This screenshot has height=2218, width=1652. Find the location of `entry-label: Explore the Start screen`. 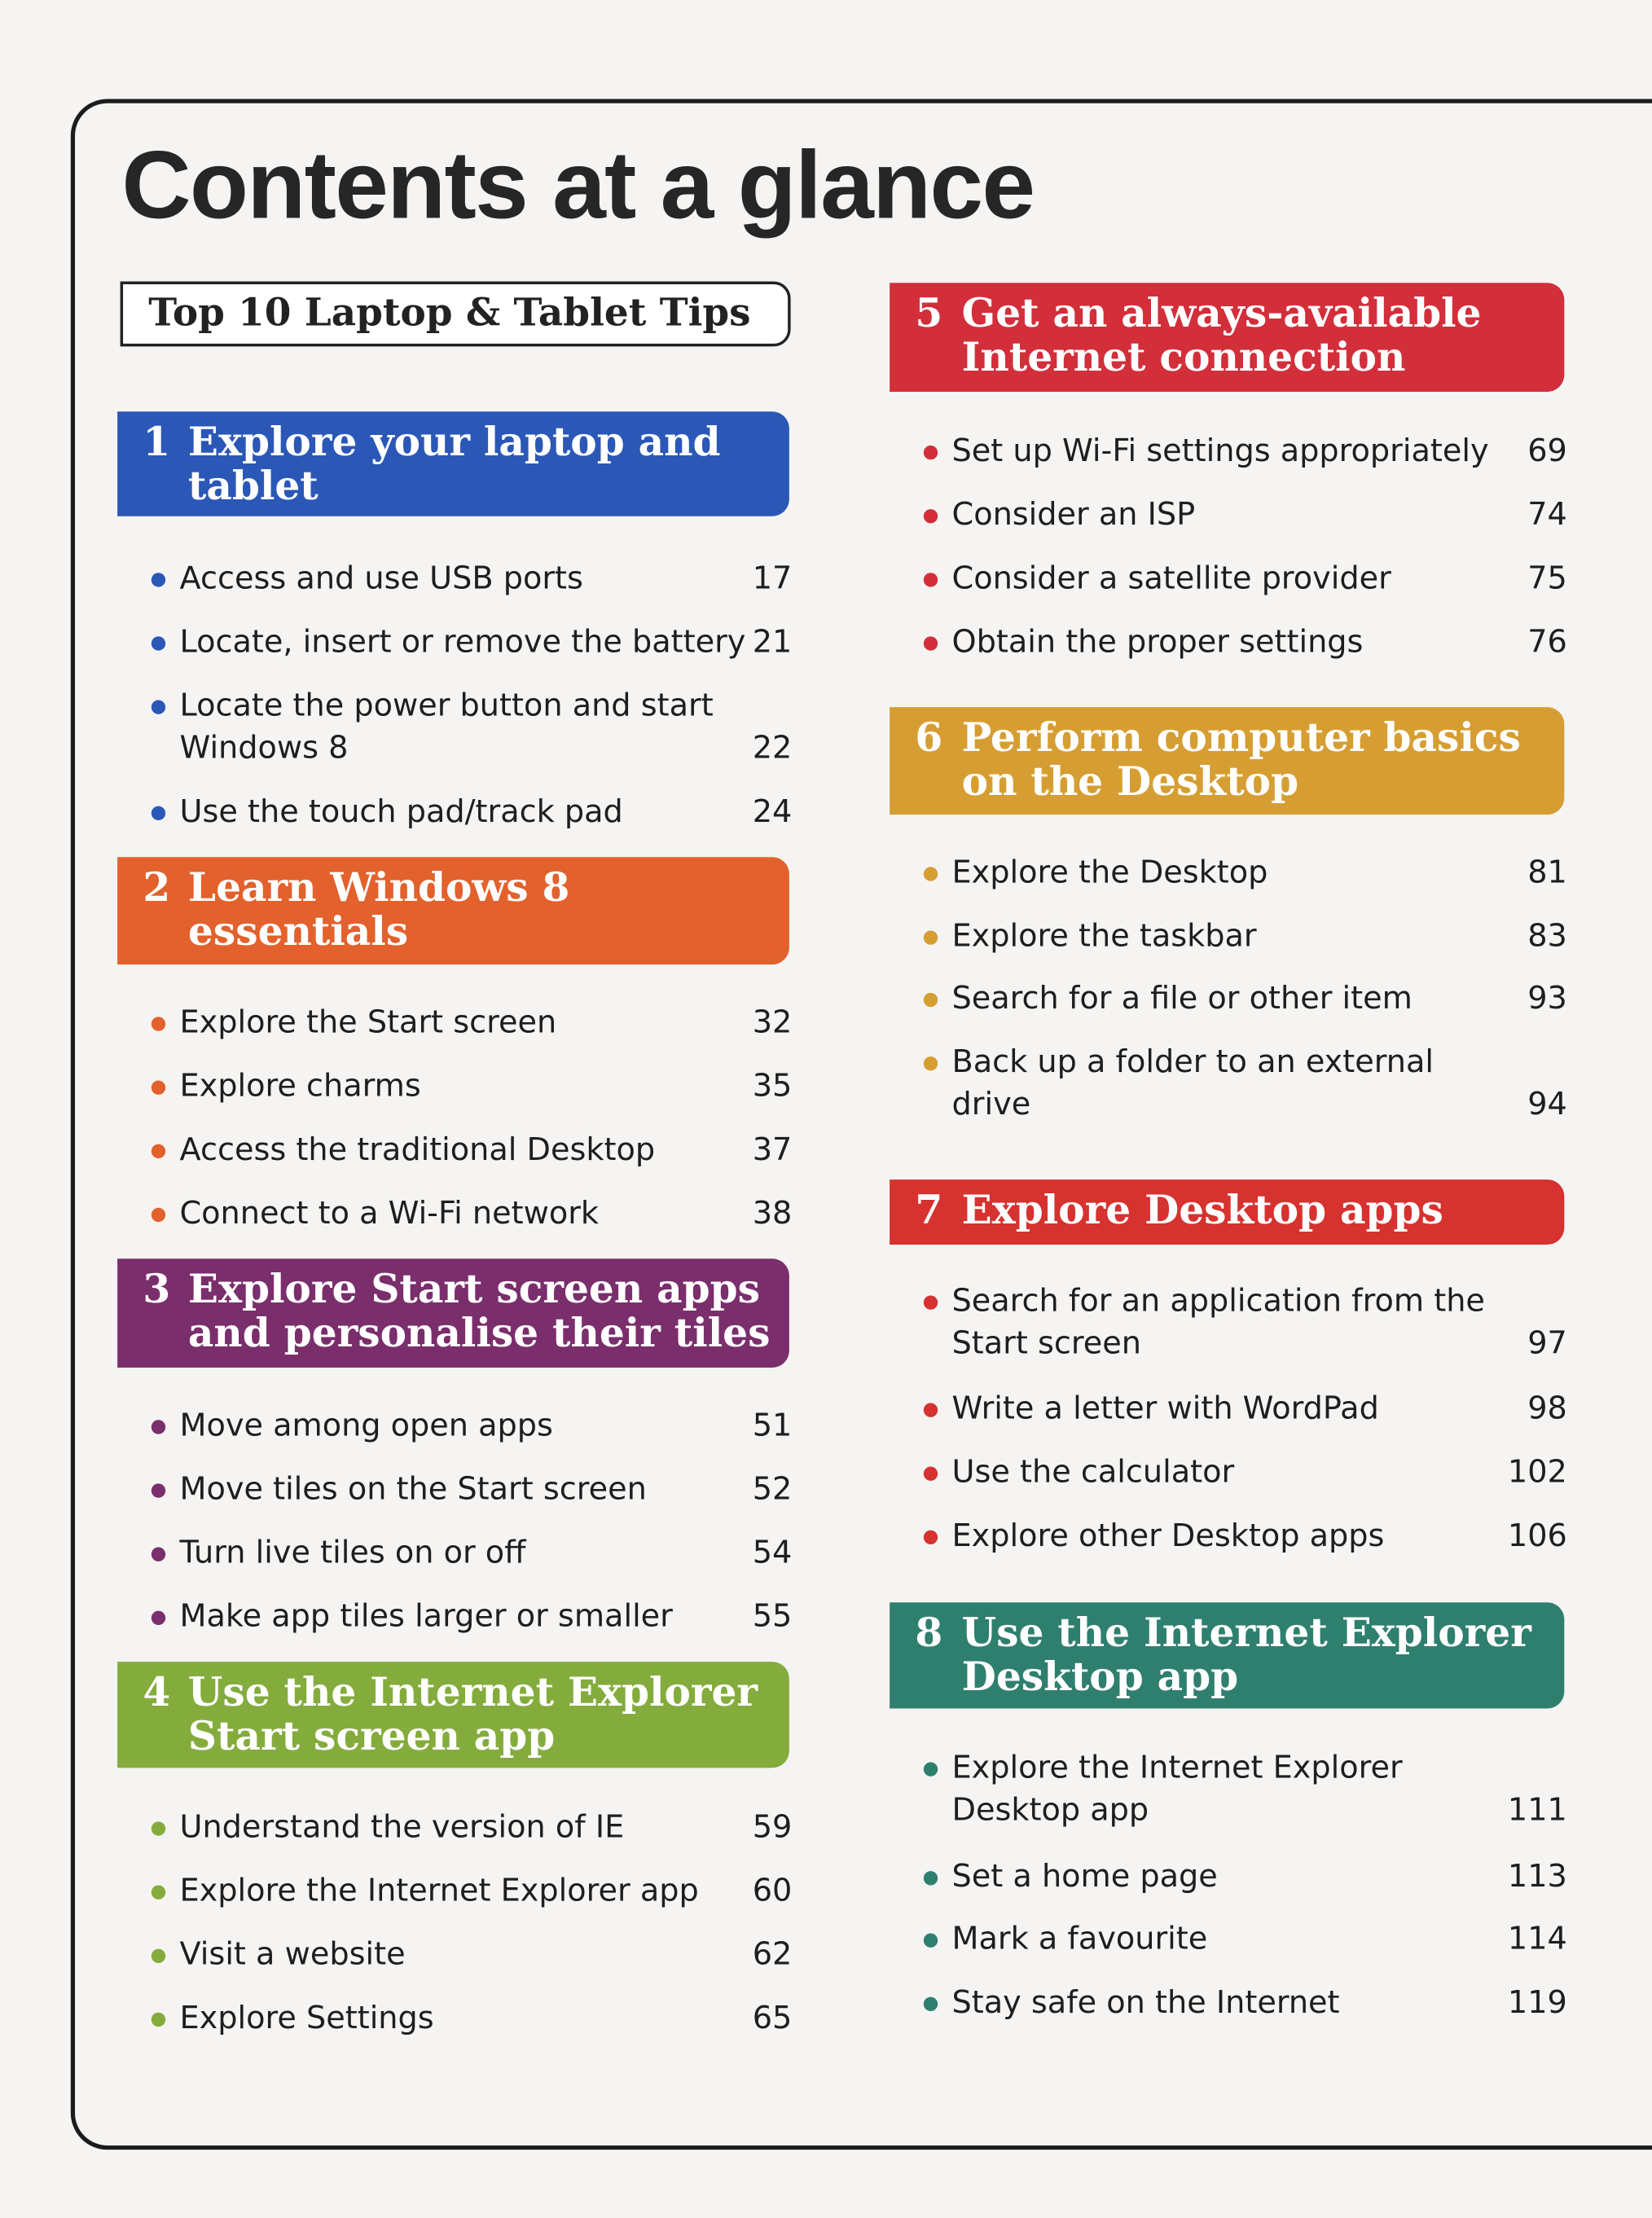

entry-label: Explore the Start screen is located at coordinates (368, 1023).